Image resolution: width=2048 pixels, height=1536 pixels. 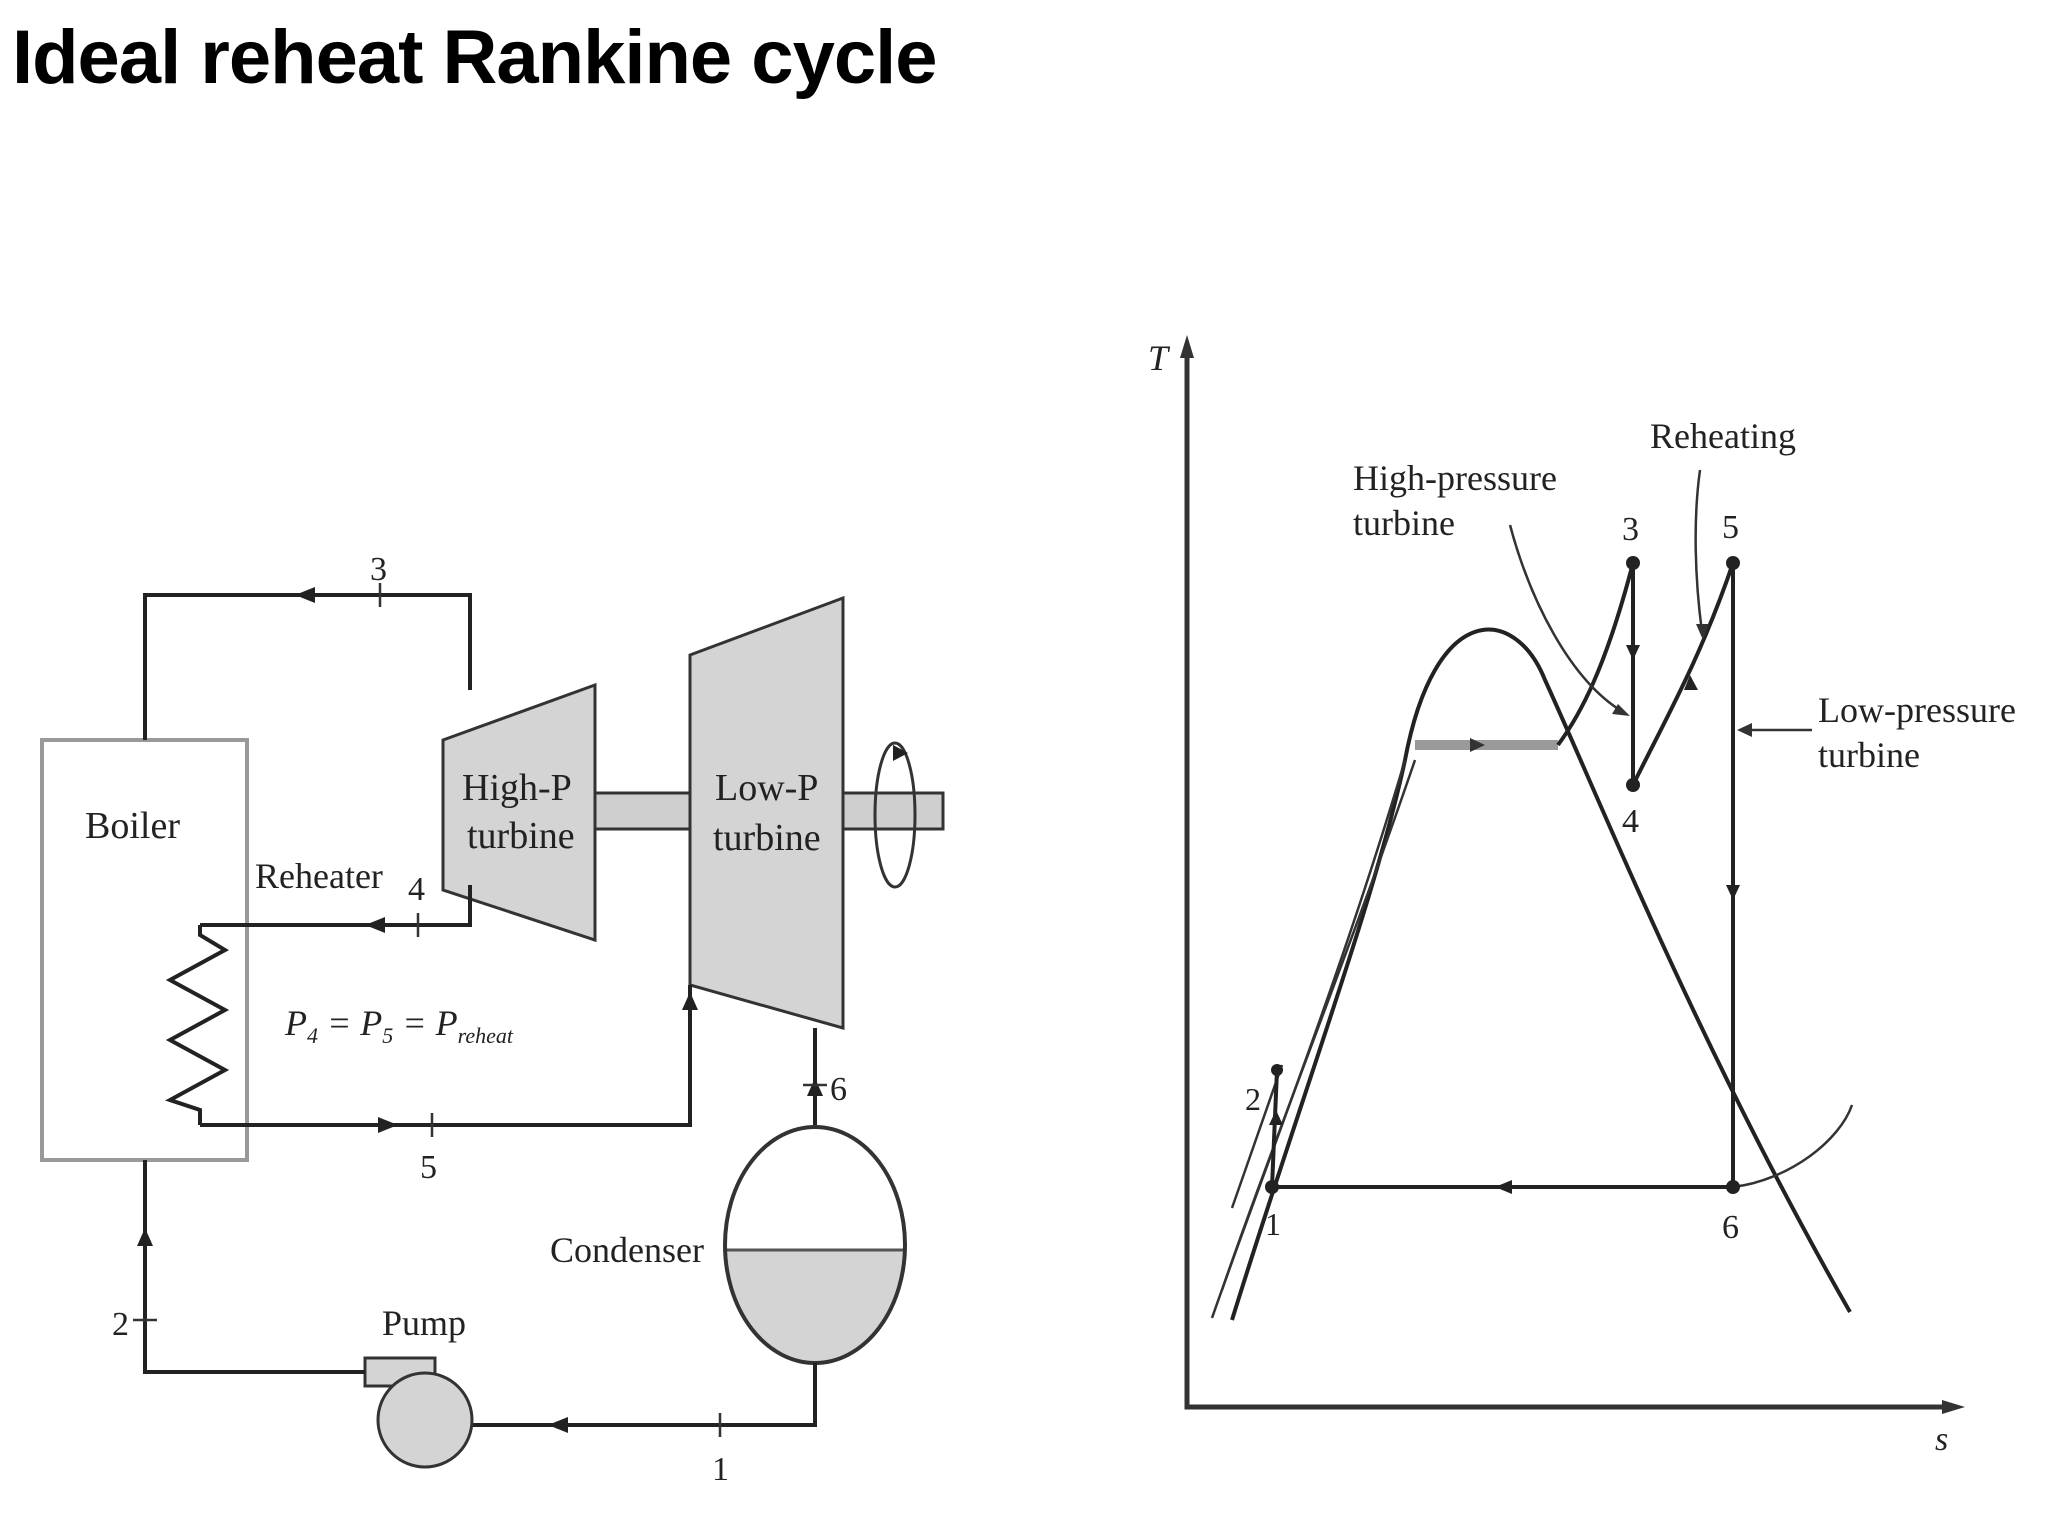 What do you see at coordinates (1702, 632) in the screenshot?
I see `reheat-callout-arrow` at bounding box center [1702, 632].